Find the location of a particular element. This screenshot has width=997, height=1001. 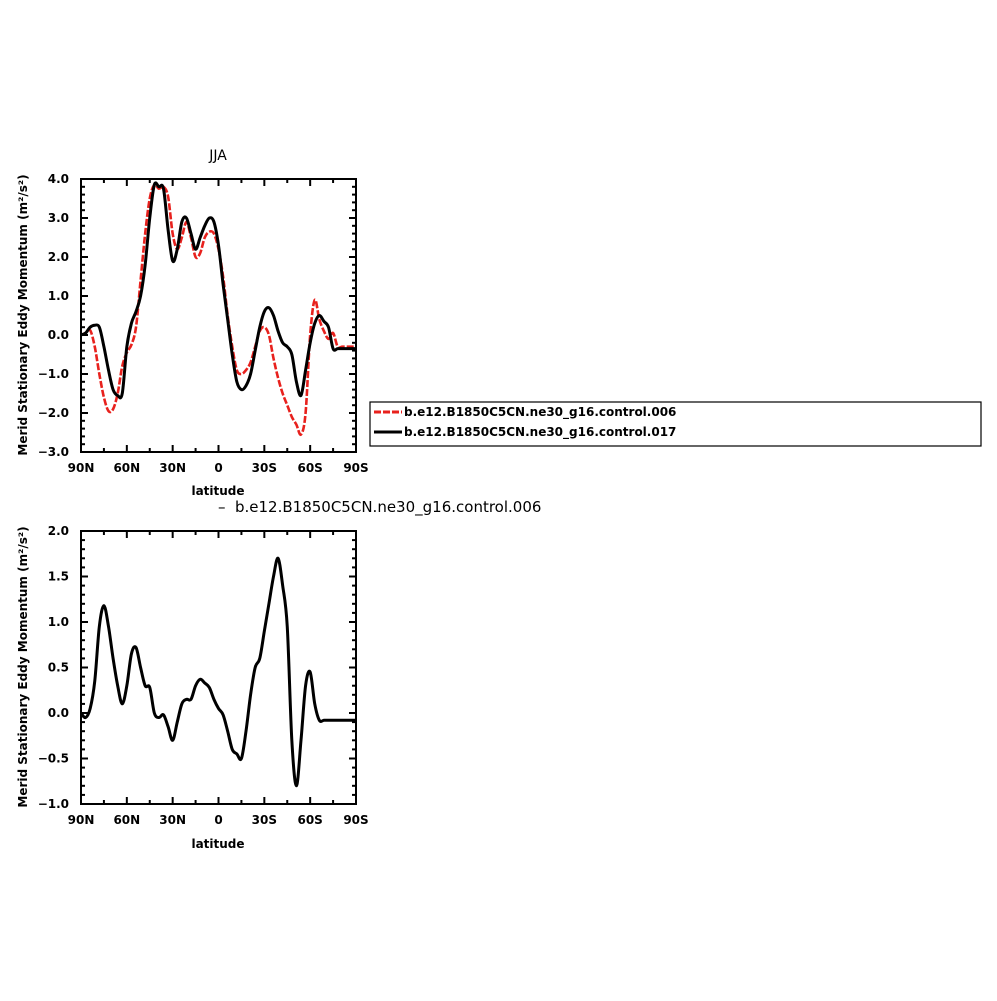

top-x-tick-label: 90N is located at coordinates (81, 468).